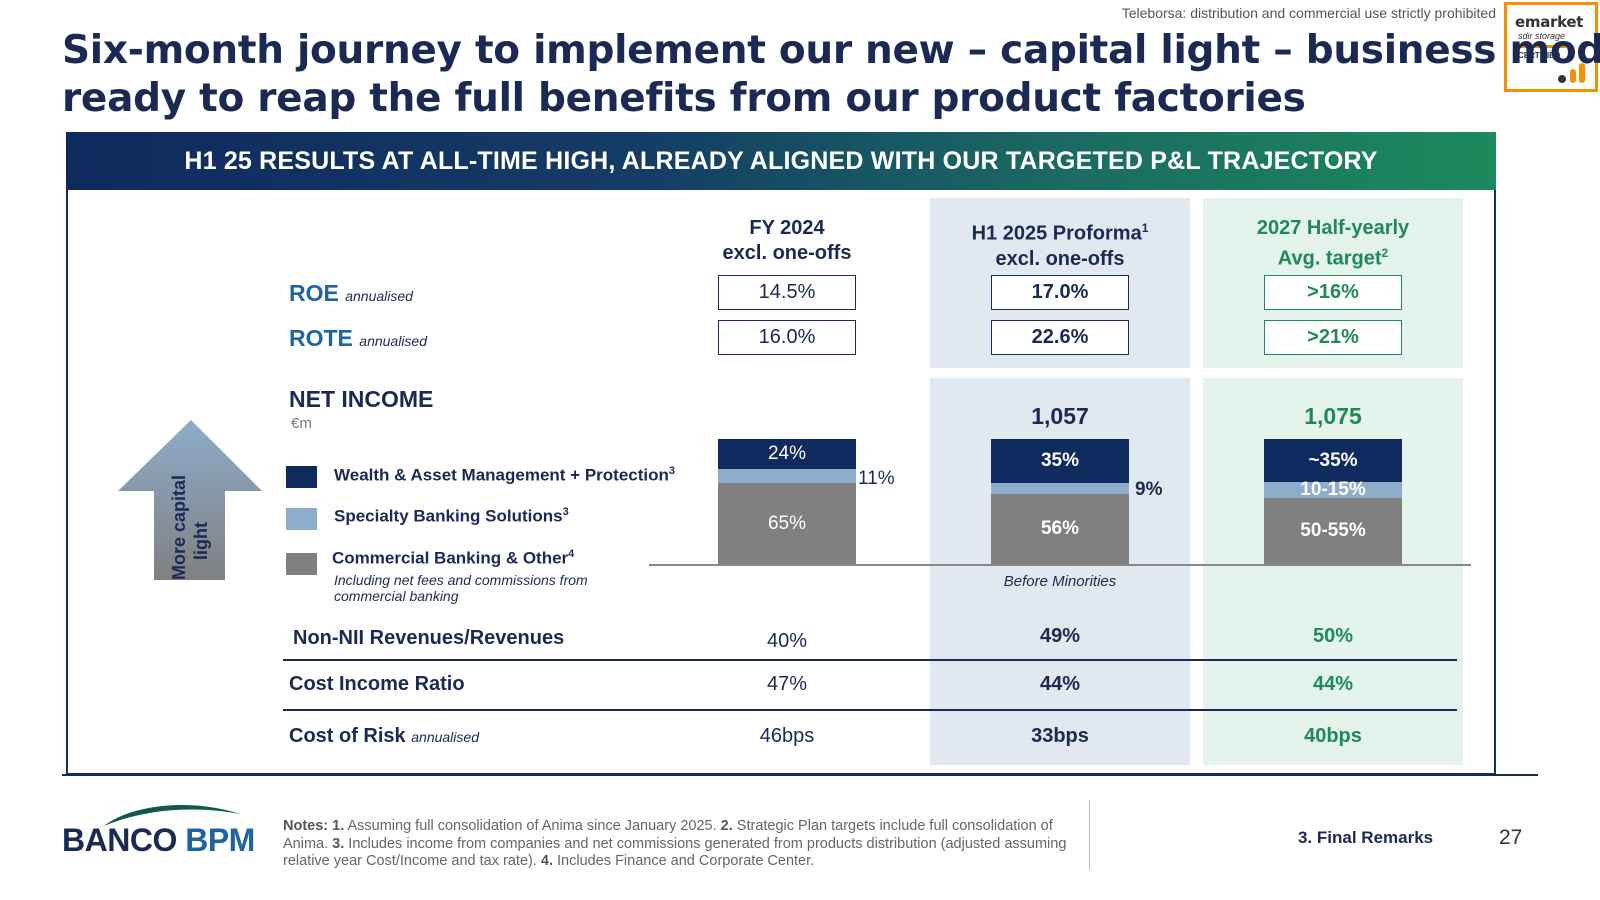 The width and height of the screenshot is (1600, 900). What do you see at coordinates (361, 399) in the screenshot?
I see `net-income-title: NET INCOME` at bounding box center [361, 399].